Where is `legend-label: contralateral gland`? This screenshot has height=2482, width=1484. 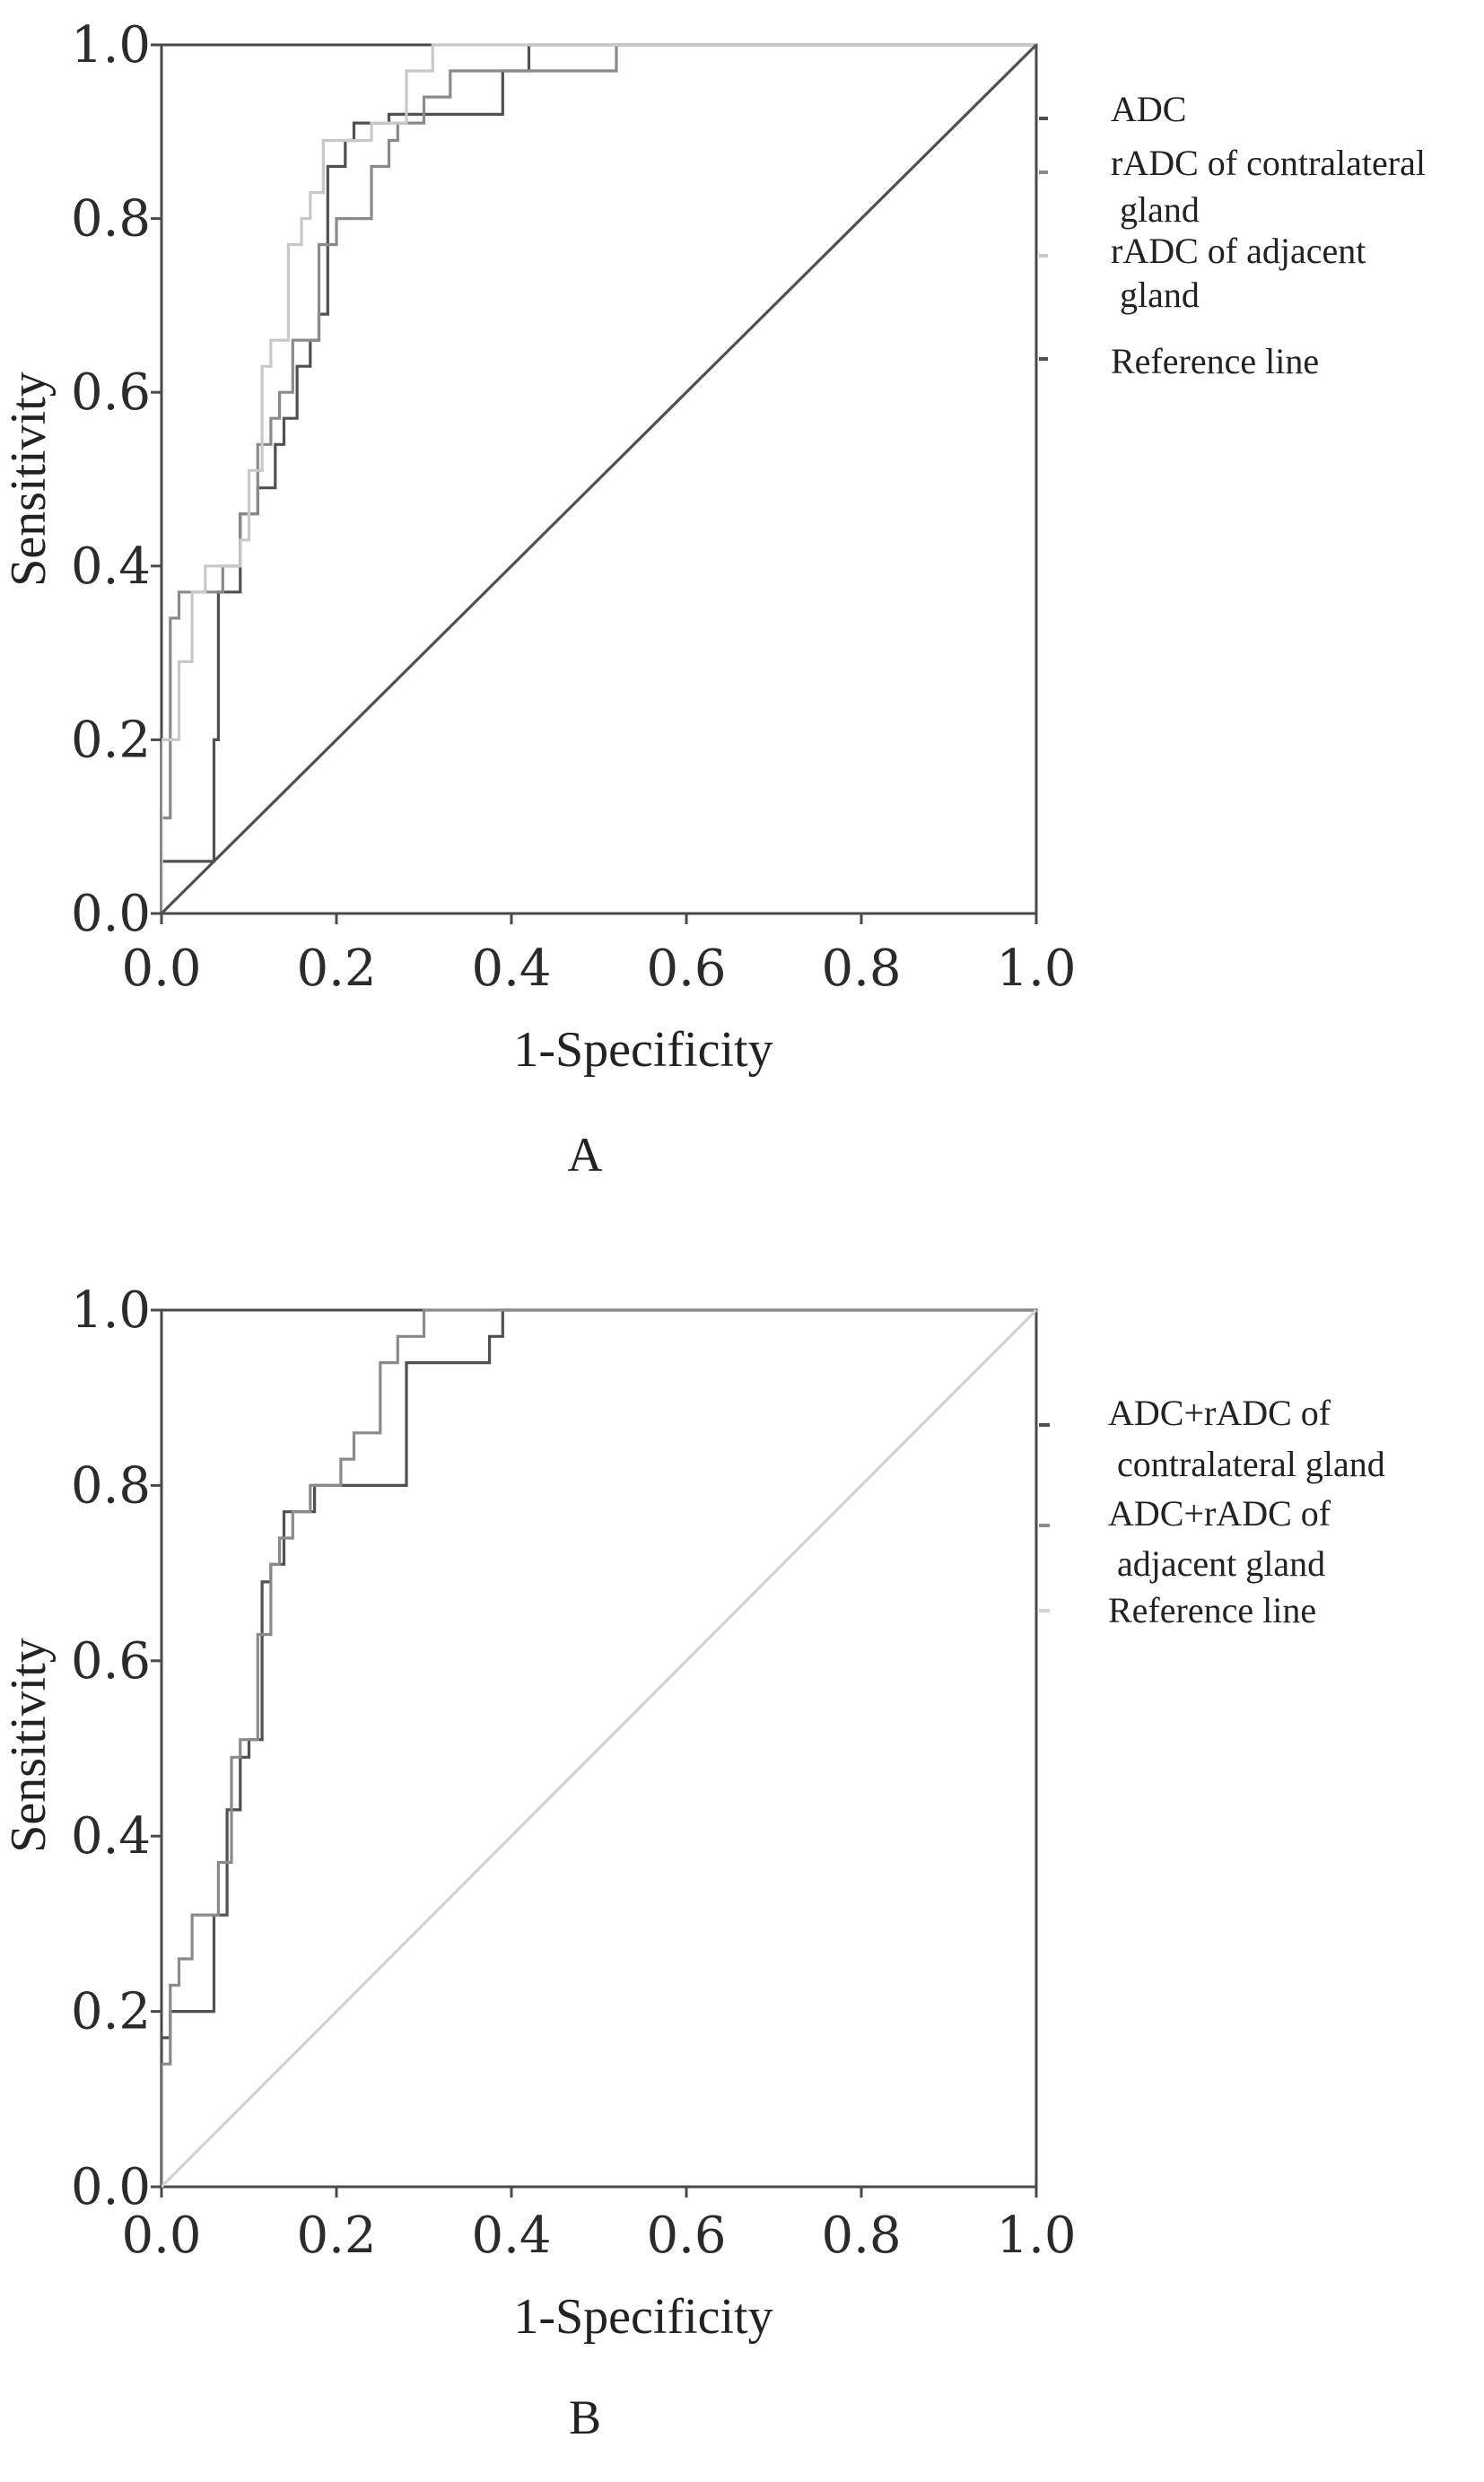 legend-label: contralateral gland is located at coordinates (1247, 1464).